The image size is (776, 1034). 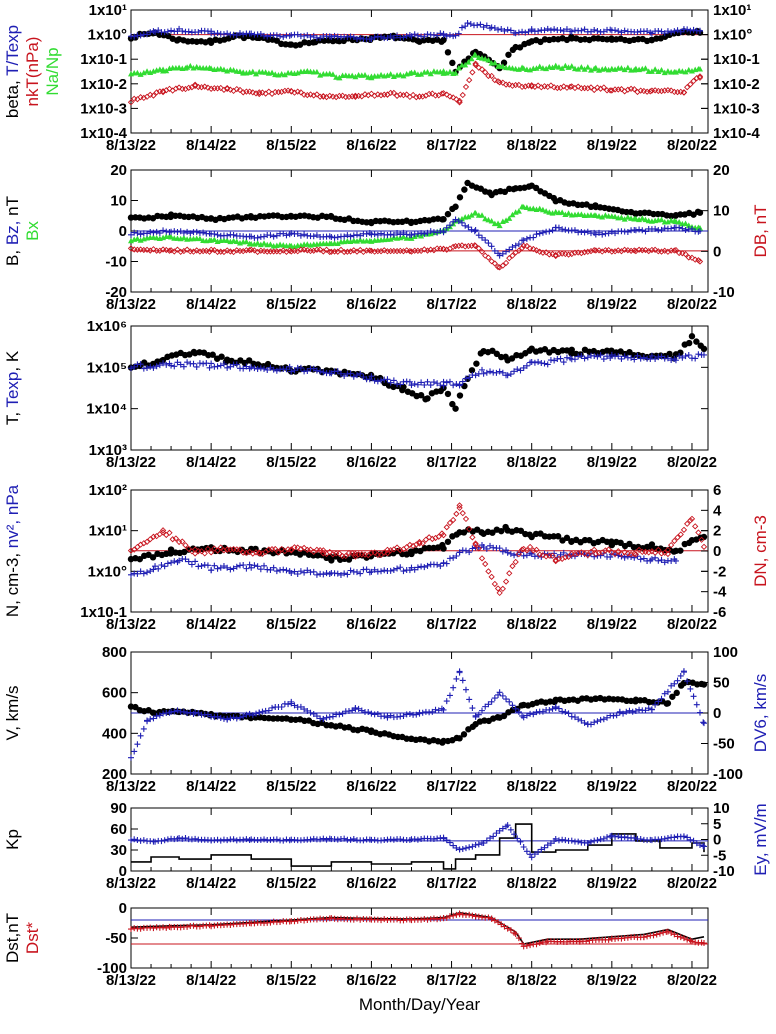 I want to click on y-axis-label-part: , K, so click(x=12, y=360).